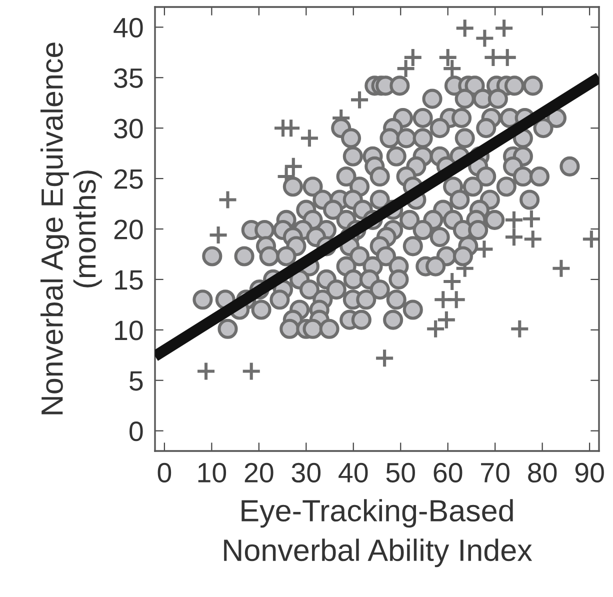 Image resolution: width=613 pixels, height=597 pixels. What do you see at coordinates (128, 230) in the screenshot?
I see `y-tick-label: 20` at bounding box center [128, 230].